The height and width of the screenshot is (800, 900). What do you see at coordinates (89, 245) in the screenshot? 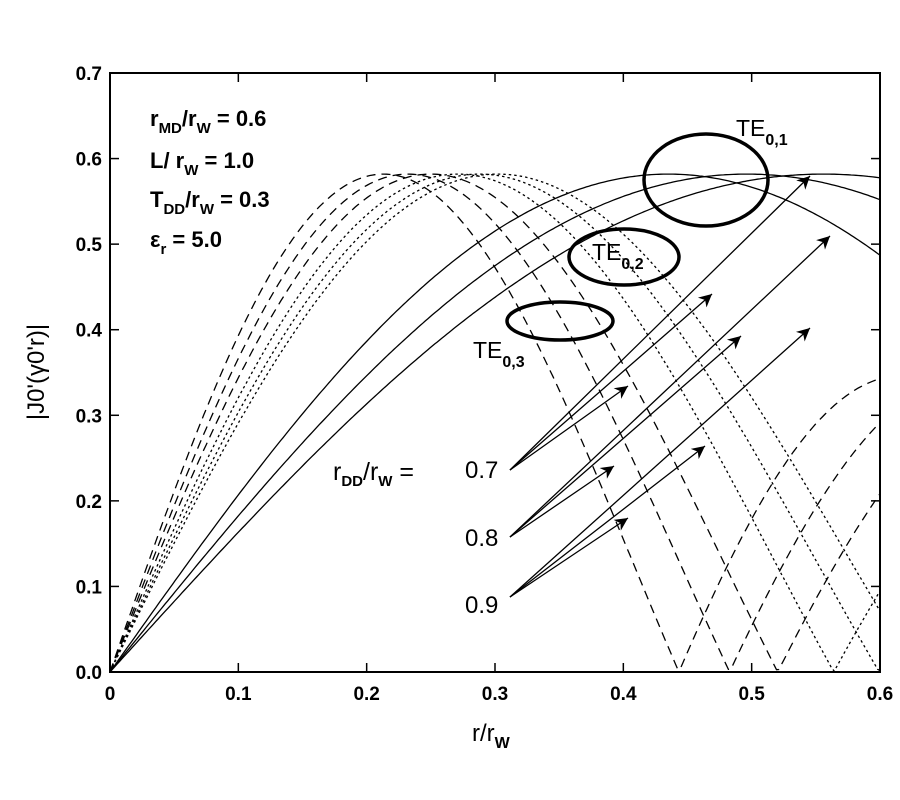
I see `y-tick-label-0.5: 0.5` at bounding box center [89, 245].